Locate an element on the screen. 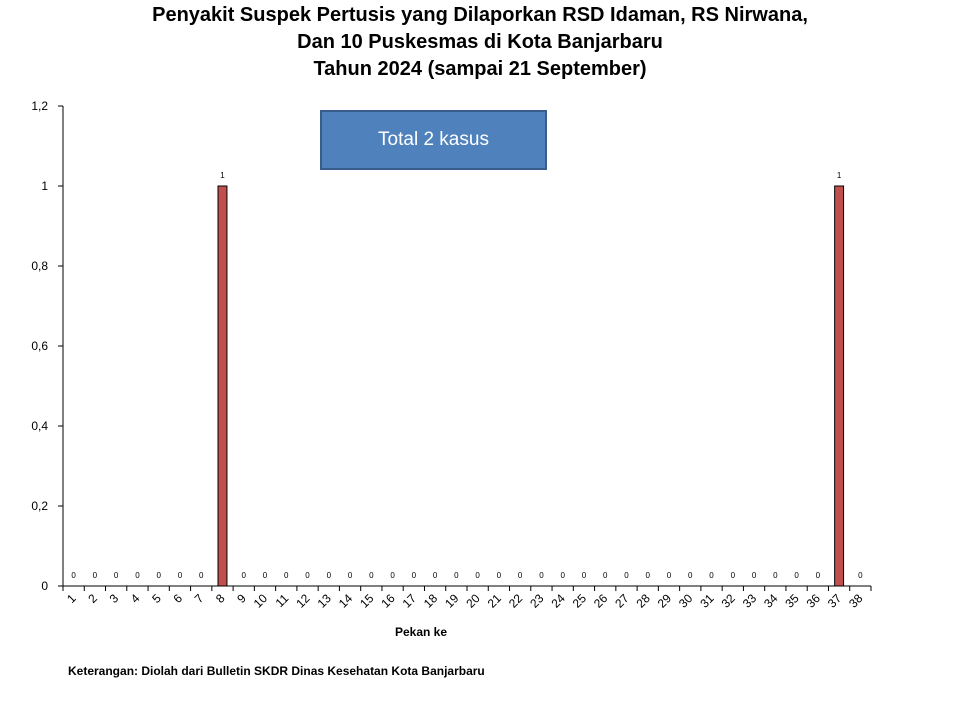  x-tick-label: 24 is located at coordinates (558, 601).